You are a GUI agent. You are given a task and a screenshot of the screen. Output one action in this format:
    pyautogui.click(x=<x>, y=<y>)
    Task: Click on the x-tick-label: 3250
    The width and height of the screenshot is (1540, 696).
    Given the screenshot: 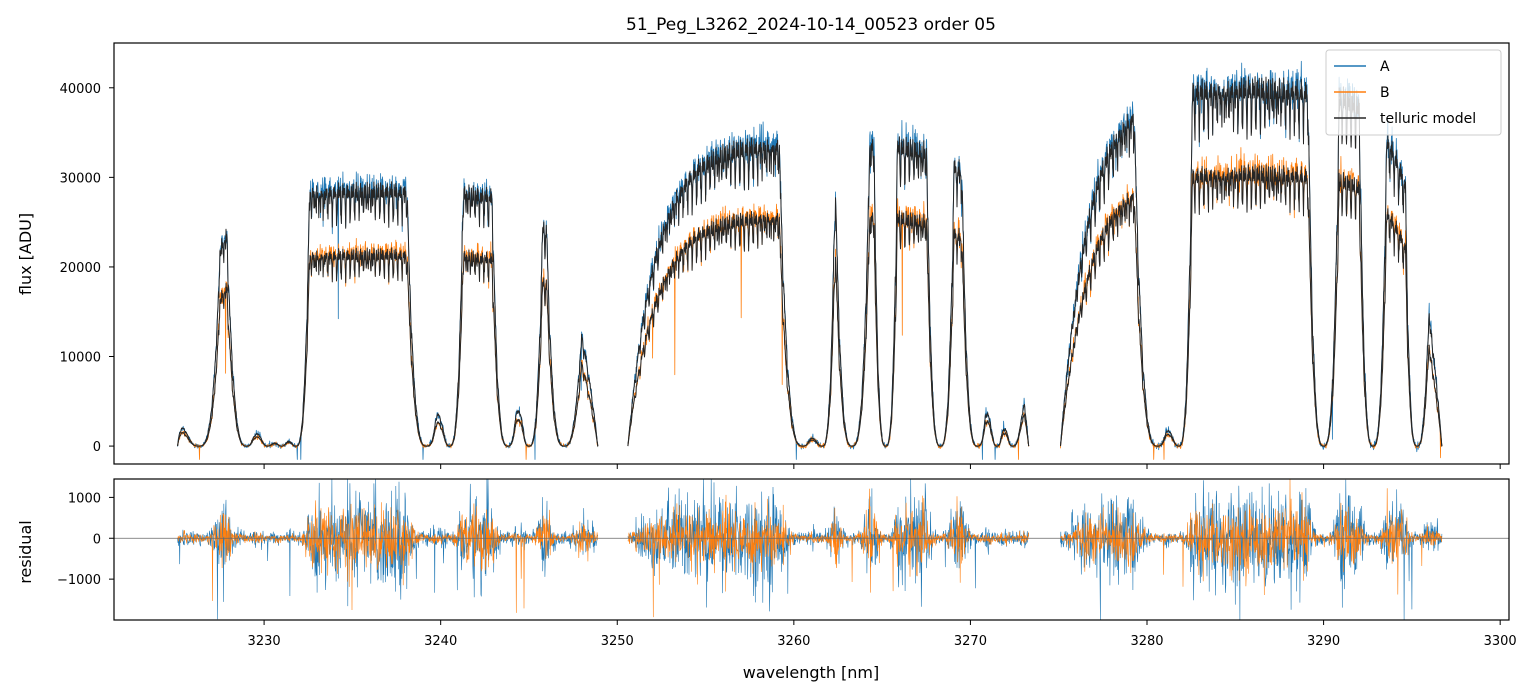 What is the action you would take?
    pyautogui.click(x=617, y=641)
    